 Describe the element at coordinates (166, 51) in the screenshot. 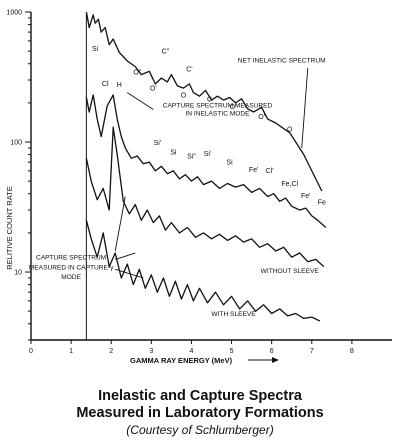

I see `peak-label: C"` at that location.